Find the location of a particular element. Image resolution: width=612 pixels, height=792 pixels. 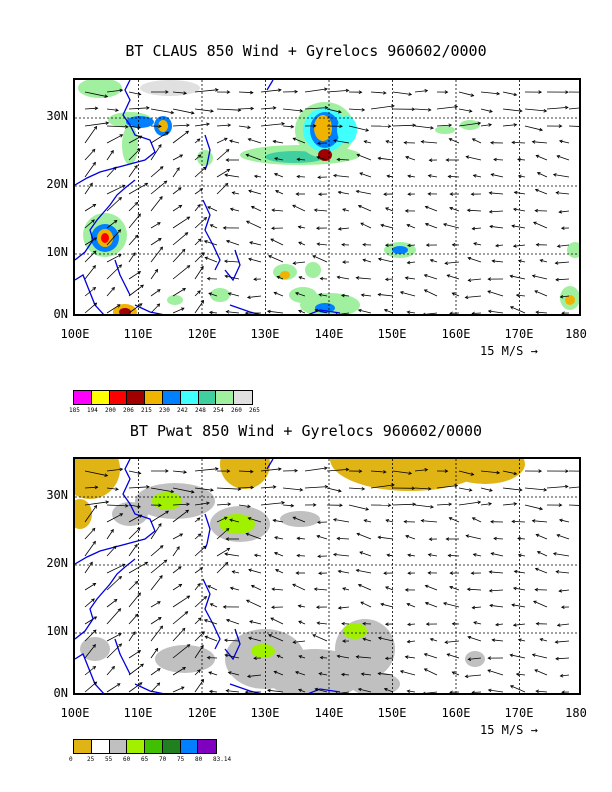

colorbar-label: 254 is located at coordinates (218, 410).